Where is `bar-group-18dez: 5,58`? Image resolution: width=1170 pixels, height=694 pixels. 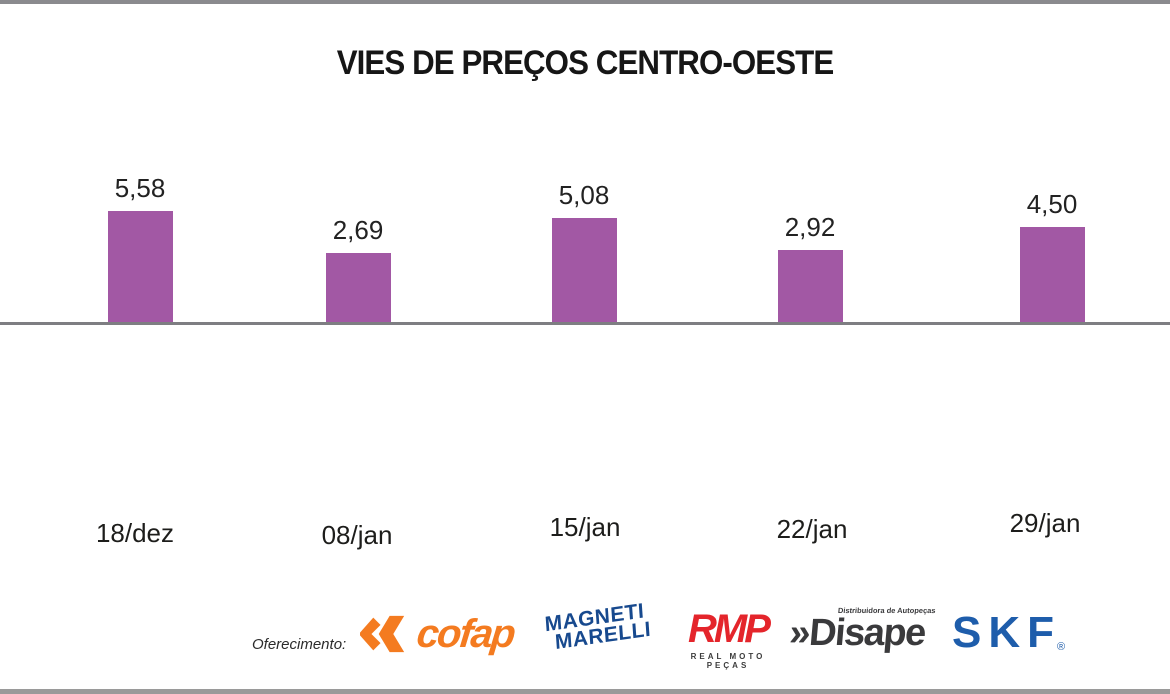 bar-group-18dez: 5,58 is located at coordinates (140, 247).